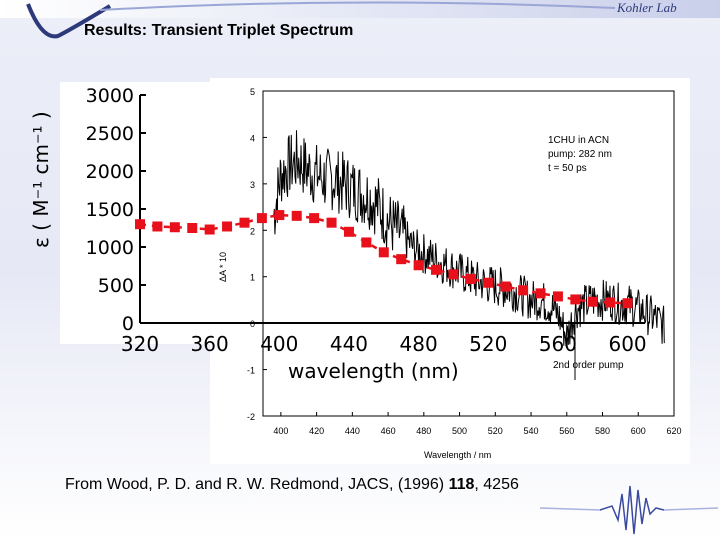 The width and height of the screenshot is (720, 540). Describe the element at coordinates (136, 213) in the screenshot. I see `epsilon-plot-panel` at that location.